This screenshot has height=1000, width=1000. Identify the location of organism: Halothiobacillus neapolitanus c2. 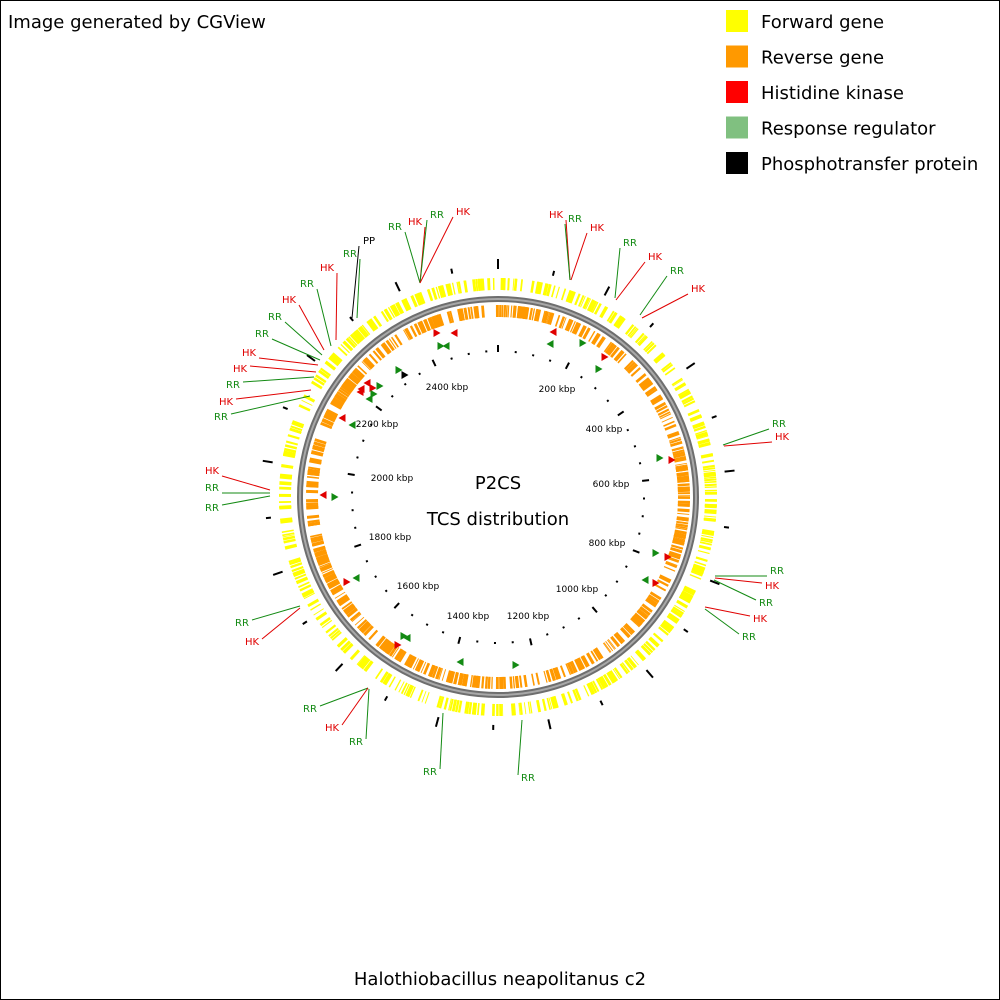
(500, 979).